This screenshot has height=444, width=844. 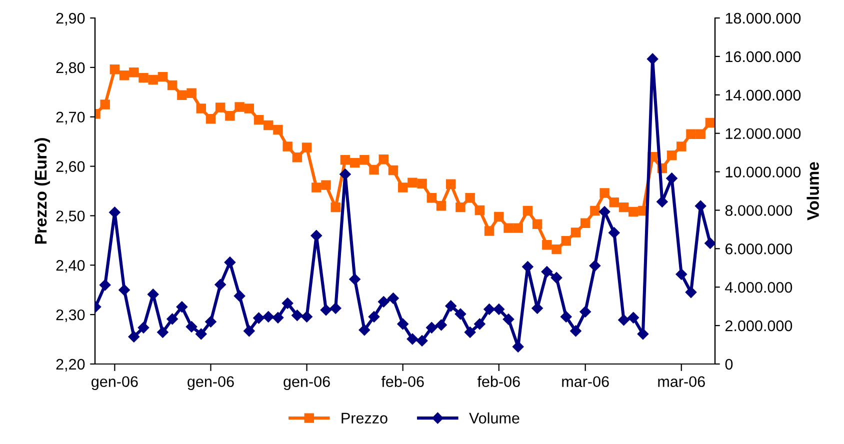 I want to click on y2-axis-title: Volume, so click(x=812, y=191).